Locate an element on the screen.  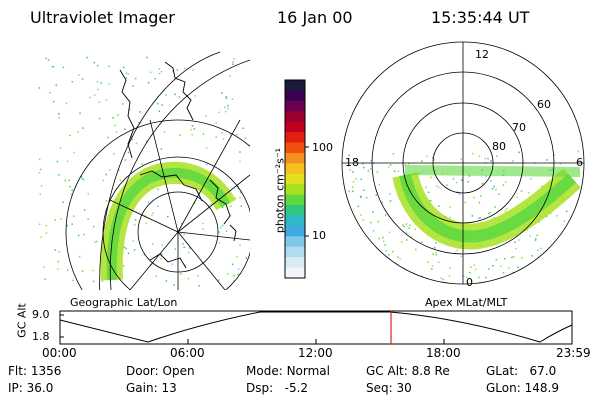
timeline-y-tick-high: 9.0 is located at coordinates (41, 314).